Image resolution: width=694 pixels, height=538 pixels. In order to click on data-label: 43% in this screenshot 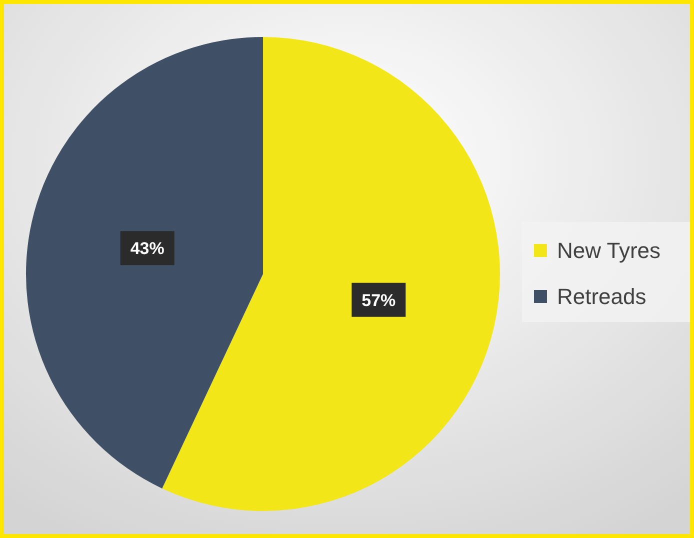, I will do `click(147, 248)`.